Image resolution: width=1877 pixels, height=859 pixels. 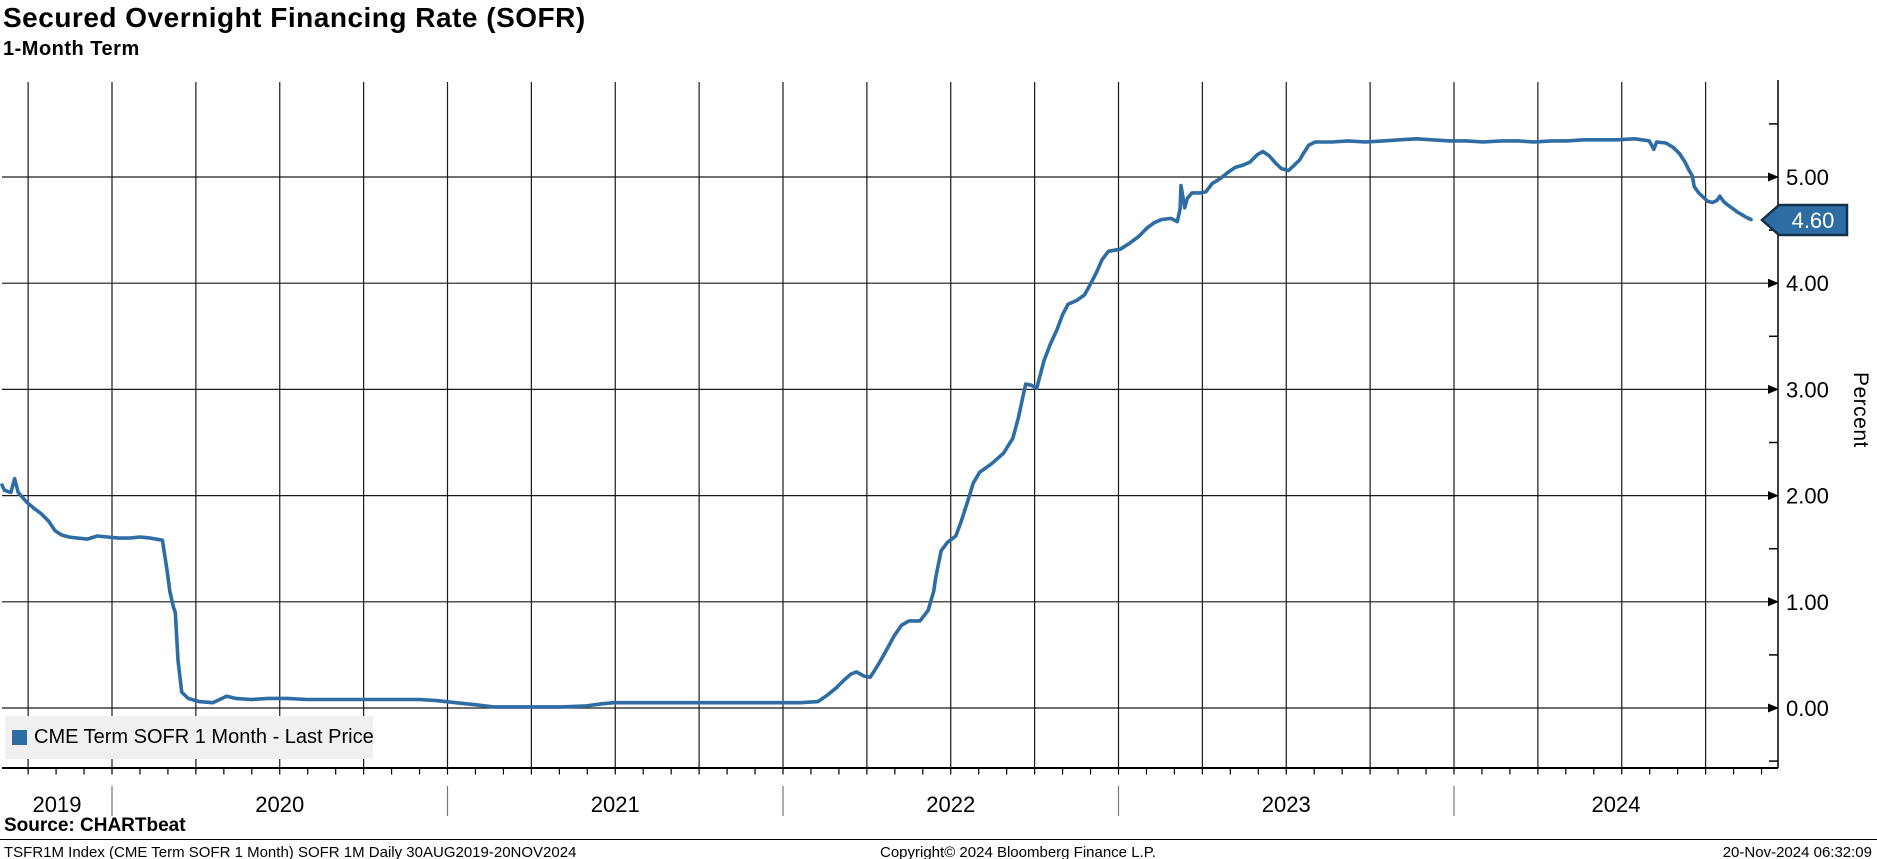 What do you see at coordinates (1807, 708) in the screenshot?
I see `y-tick-label: 0.00` at bounding box center [1807, 708].